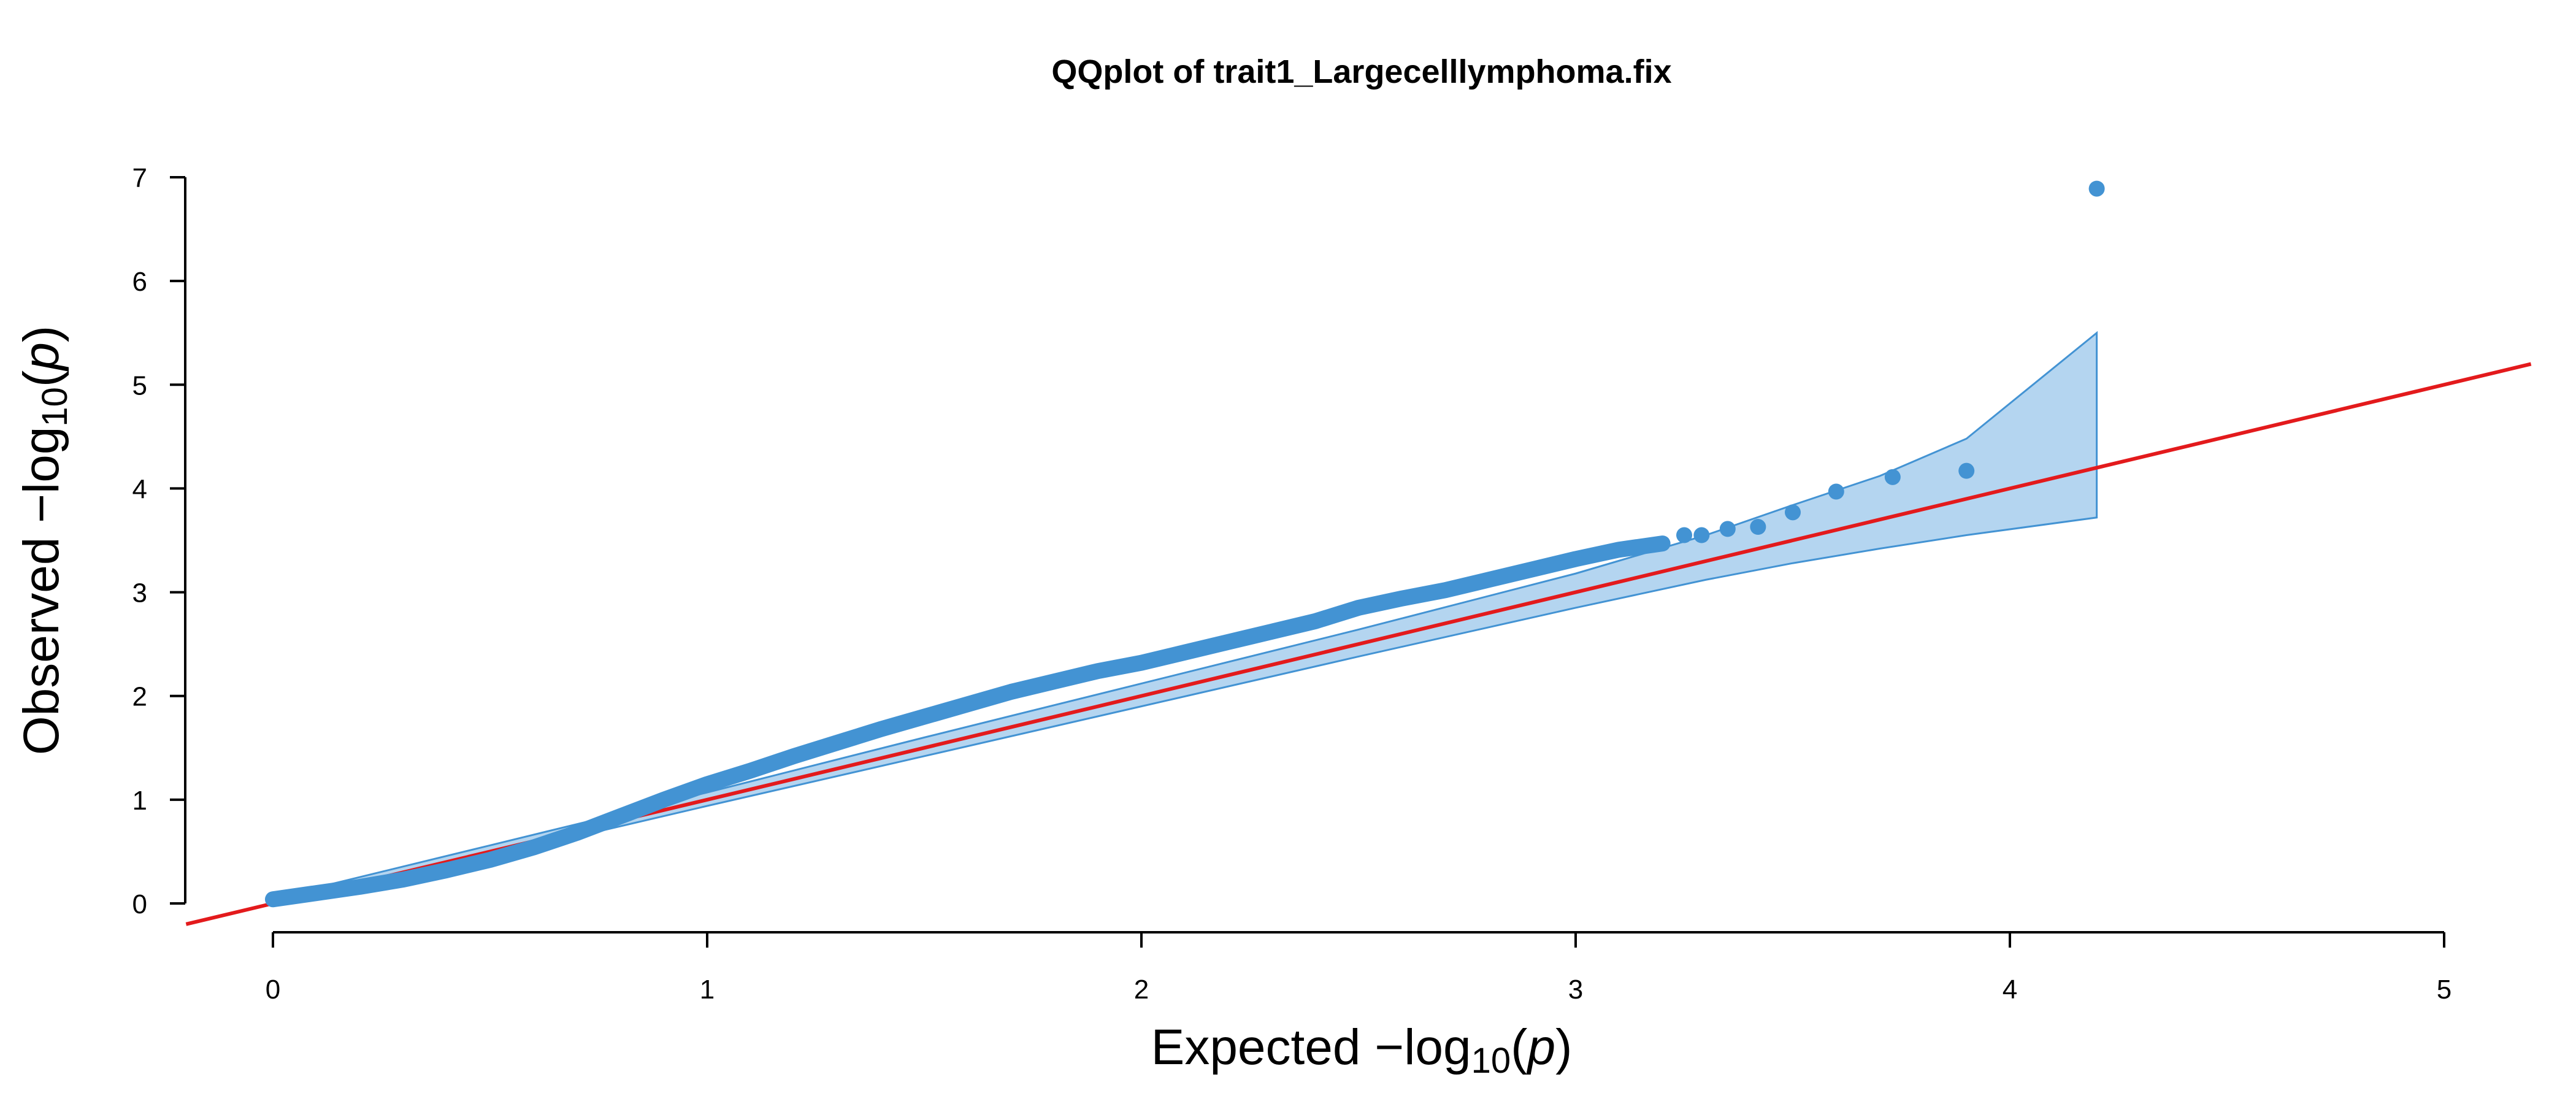 This screenshot has width=2576, height=1104. What do you see at coordinates (139, 801) in the screenshot?
I see `y-tick-label: 1` at bounding box center [139, 801].